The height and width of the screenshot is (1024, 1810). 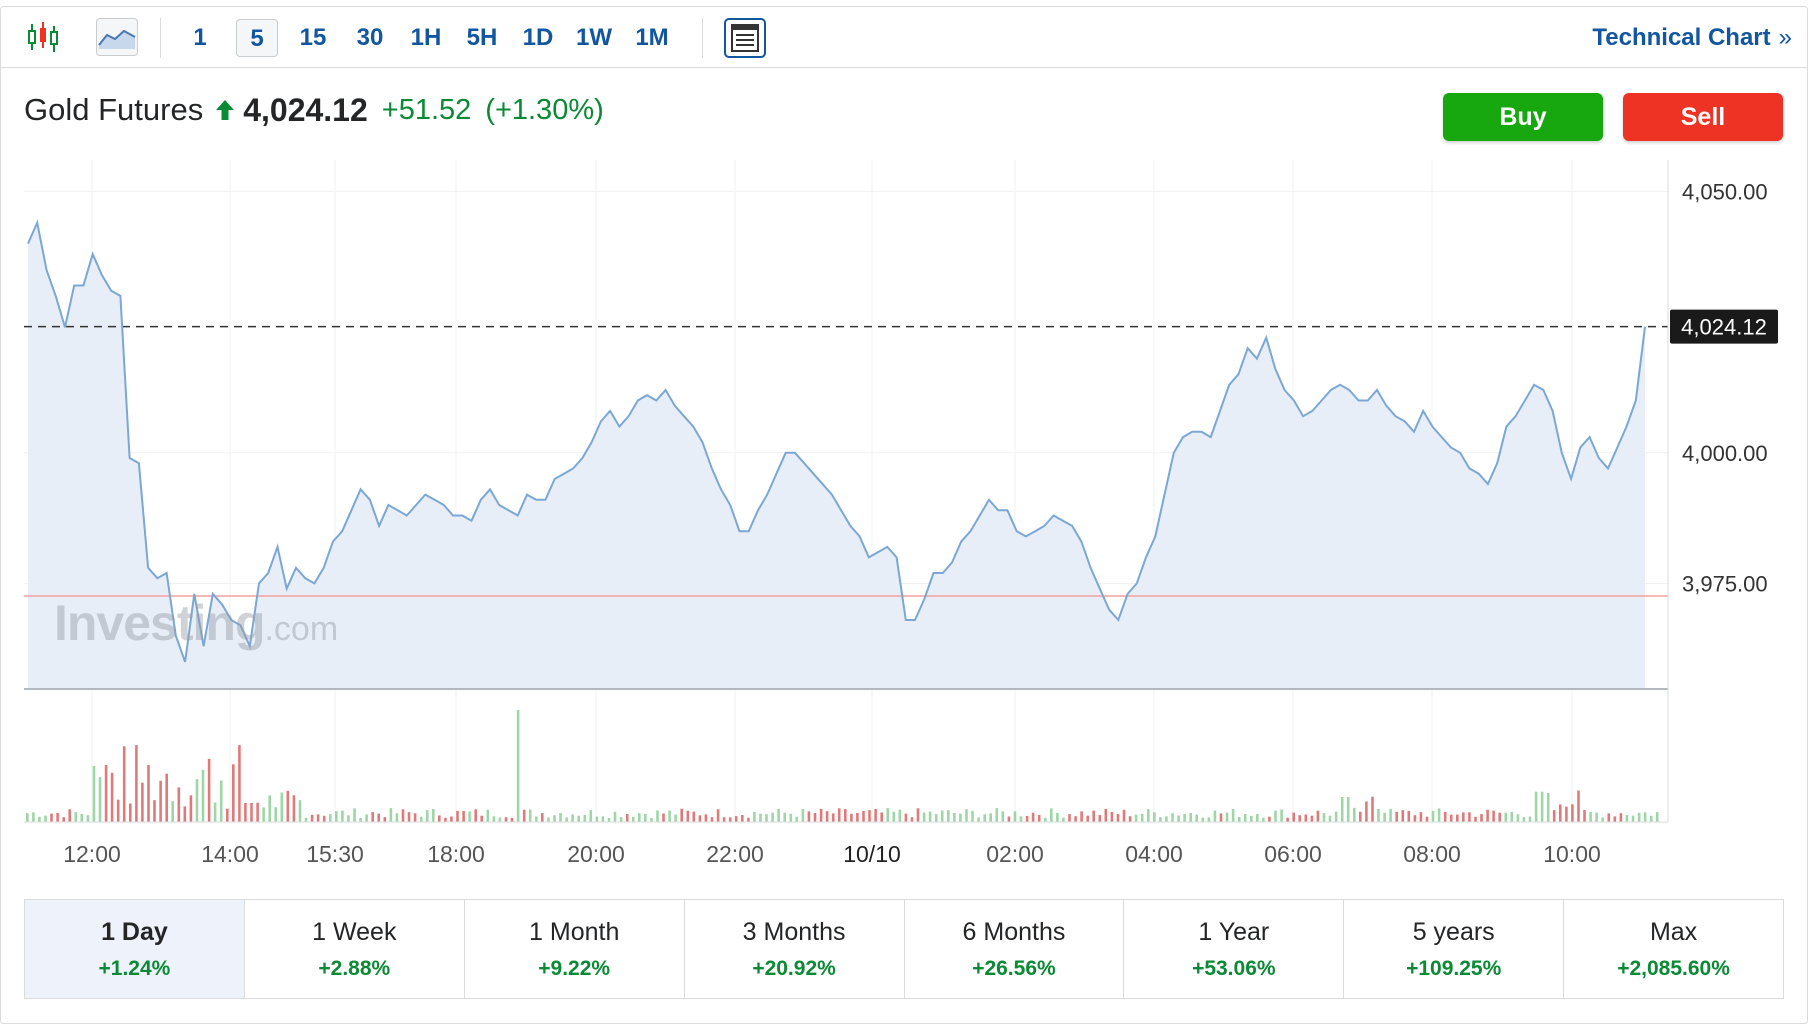 I want to click on period-3-months: 3 Months +20.92%, so click(x=795, y=949).